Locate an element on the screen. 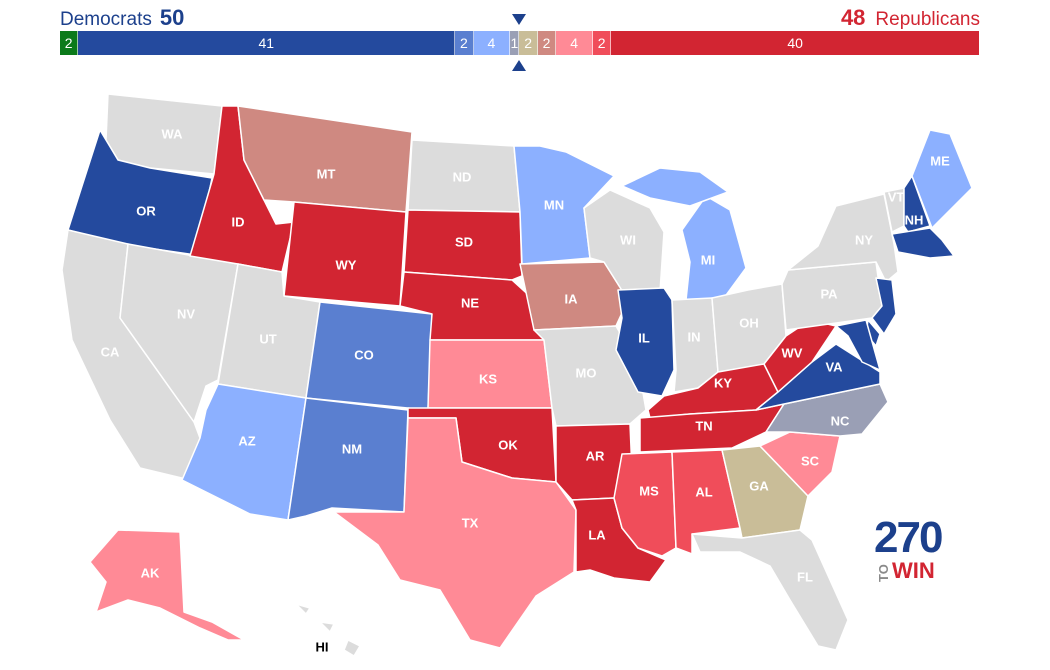 The width and height of the screenshot is (1050, 670). republicans-total: 48 Republicans is located at coordinates (910, 19).